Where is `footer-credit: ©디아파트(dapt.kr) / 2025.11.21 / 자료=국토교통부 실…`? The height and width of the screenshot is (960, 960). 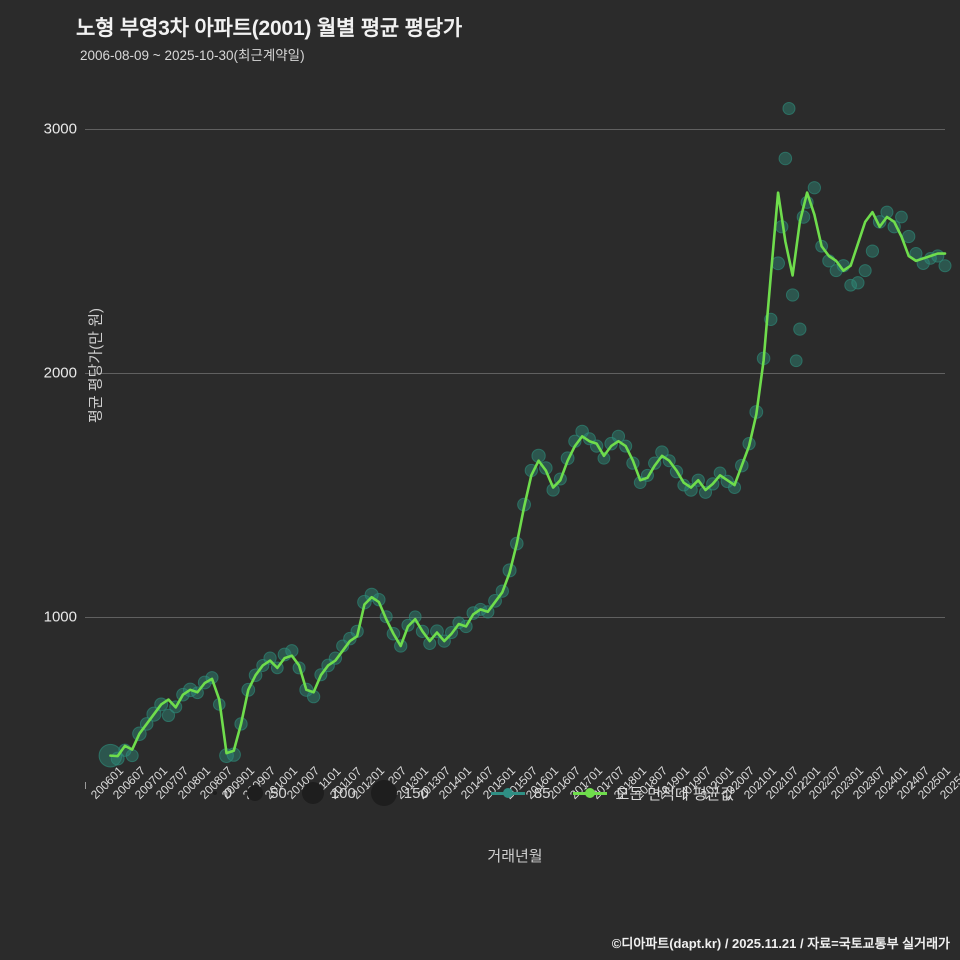 footer-credit: ©디아파트(dapt.kr) / 2025.11.21 / 자료=국토교통부 실… is located at coordinates (780, 943).